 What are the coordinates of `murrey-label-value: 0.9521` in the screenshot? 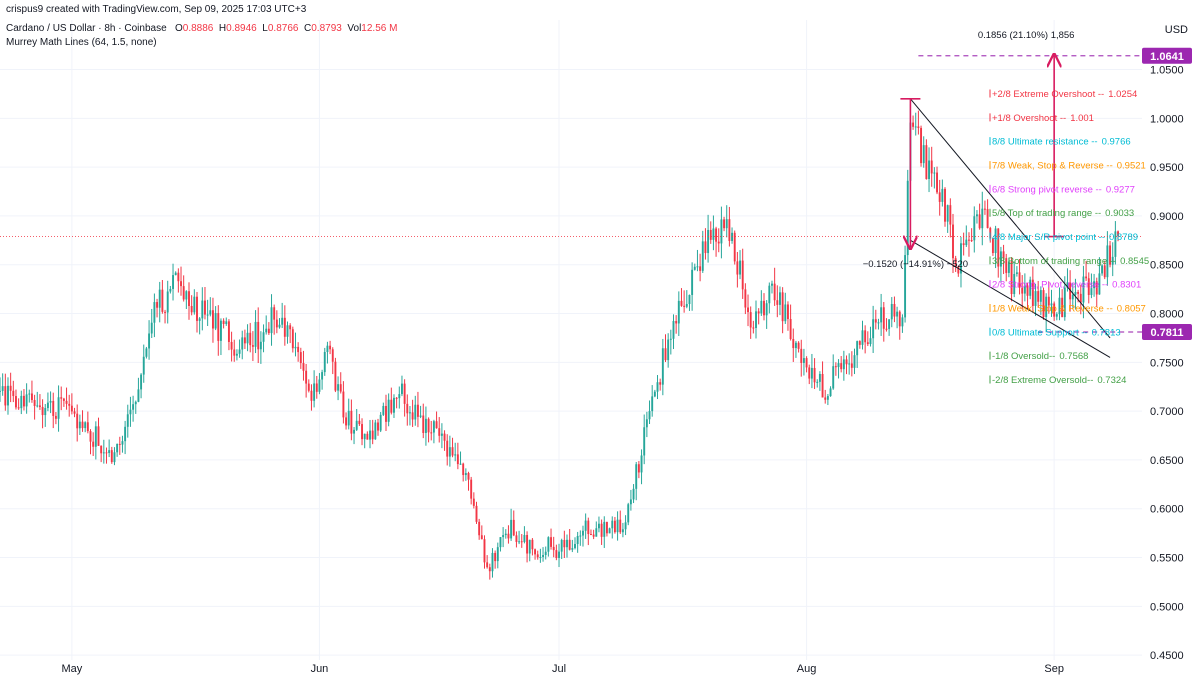 It's located at (1131, 166).